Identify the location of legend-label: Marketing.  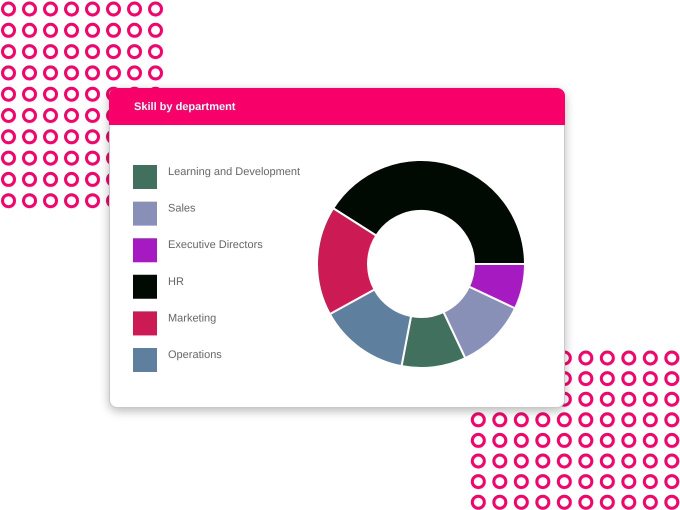
(192, 318).